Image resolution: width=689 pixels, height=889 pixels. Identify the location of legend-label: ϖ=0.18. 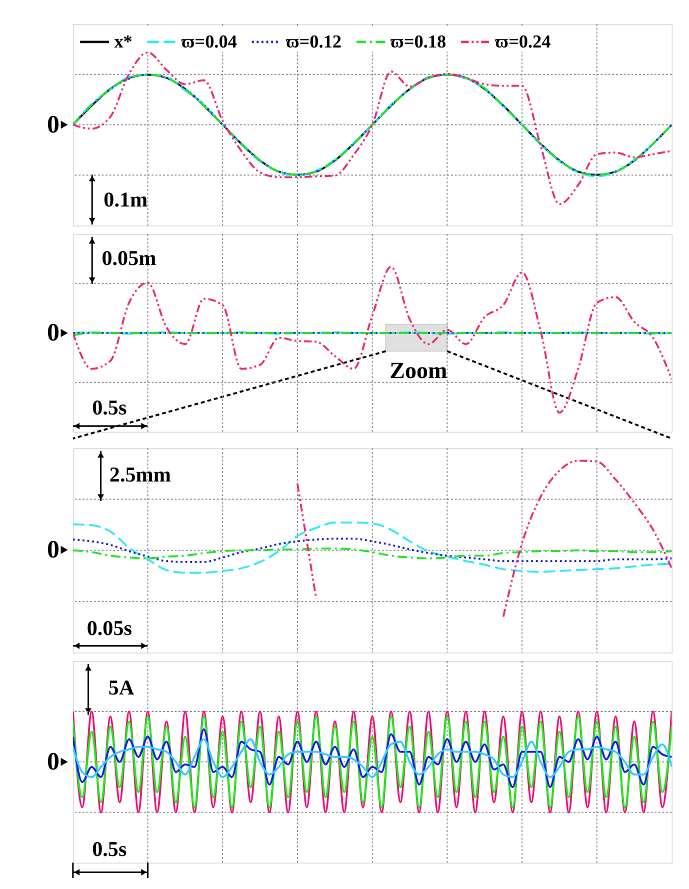
(418, 42).